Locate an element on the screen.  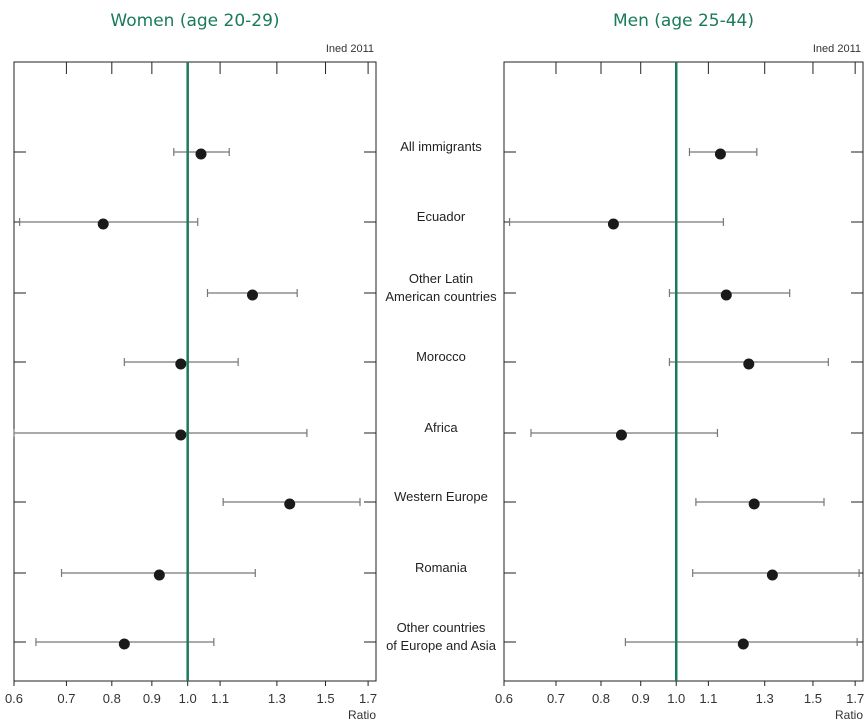
category-label: Ecuador is located at coordinates (441, 216).